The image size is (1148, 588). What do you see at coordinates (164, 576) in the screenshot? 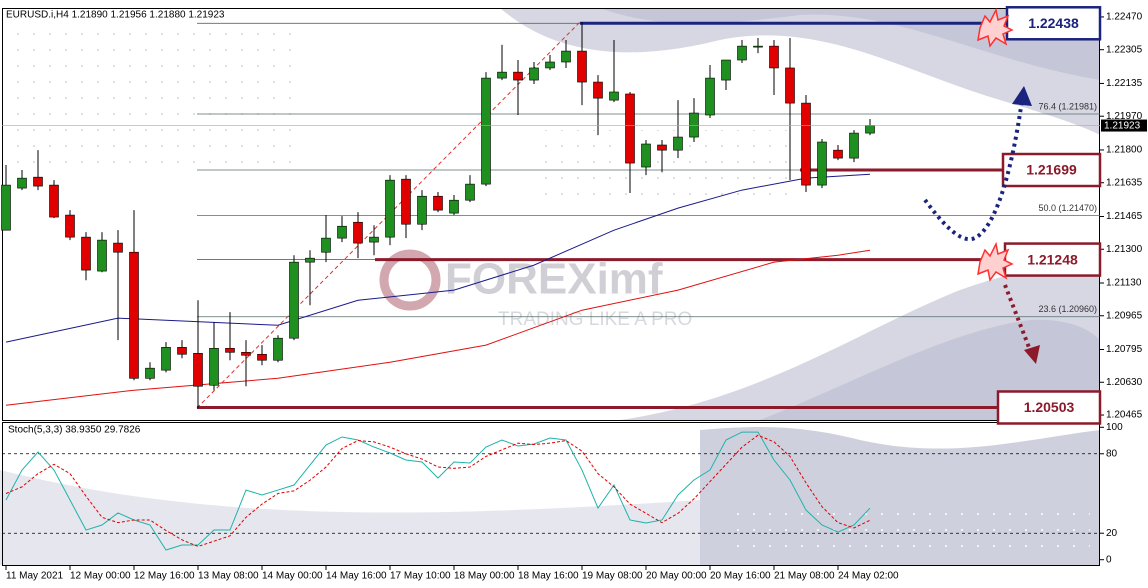
I see `x-tick-label: 12 May 16:00` at bounding box center [164, 576].